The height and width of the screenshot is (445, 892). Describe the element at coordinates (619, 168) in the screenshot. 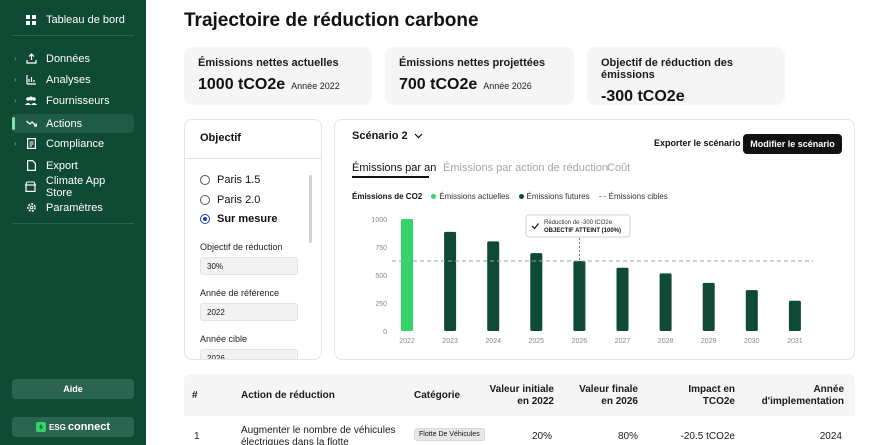

I see `tab-cout: Coût` at that location.